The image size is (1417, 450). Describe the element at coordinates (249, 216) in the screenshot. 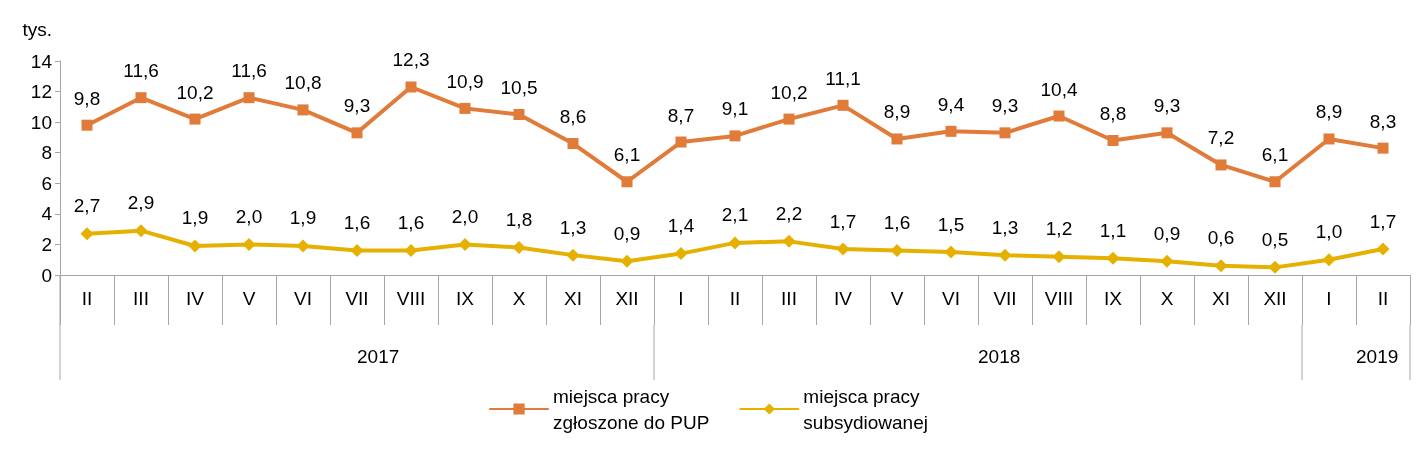

I see `data-label: 2,0` at that location.